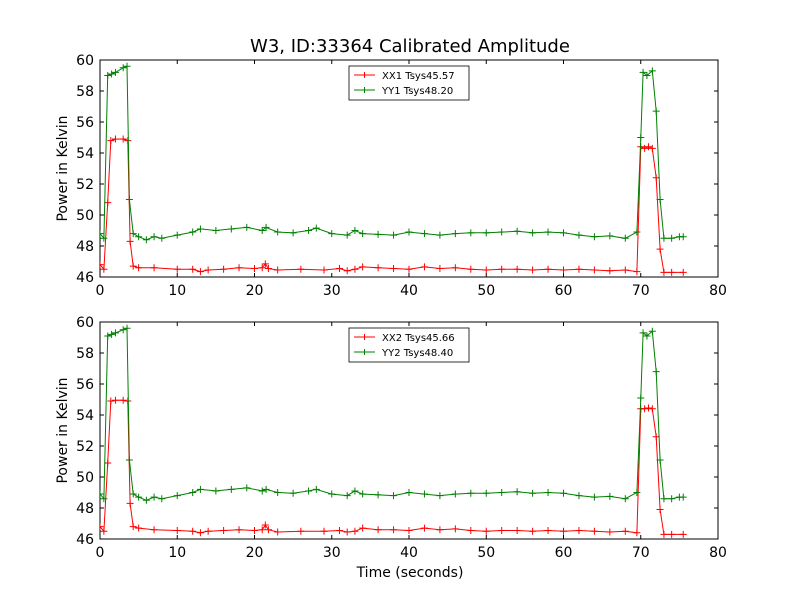 This screenshot has height=600, width=800. I want to click on y-tick-label: 50, so click(85, 216).